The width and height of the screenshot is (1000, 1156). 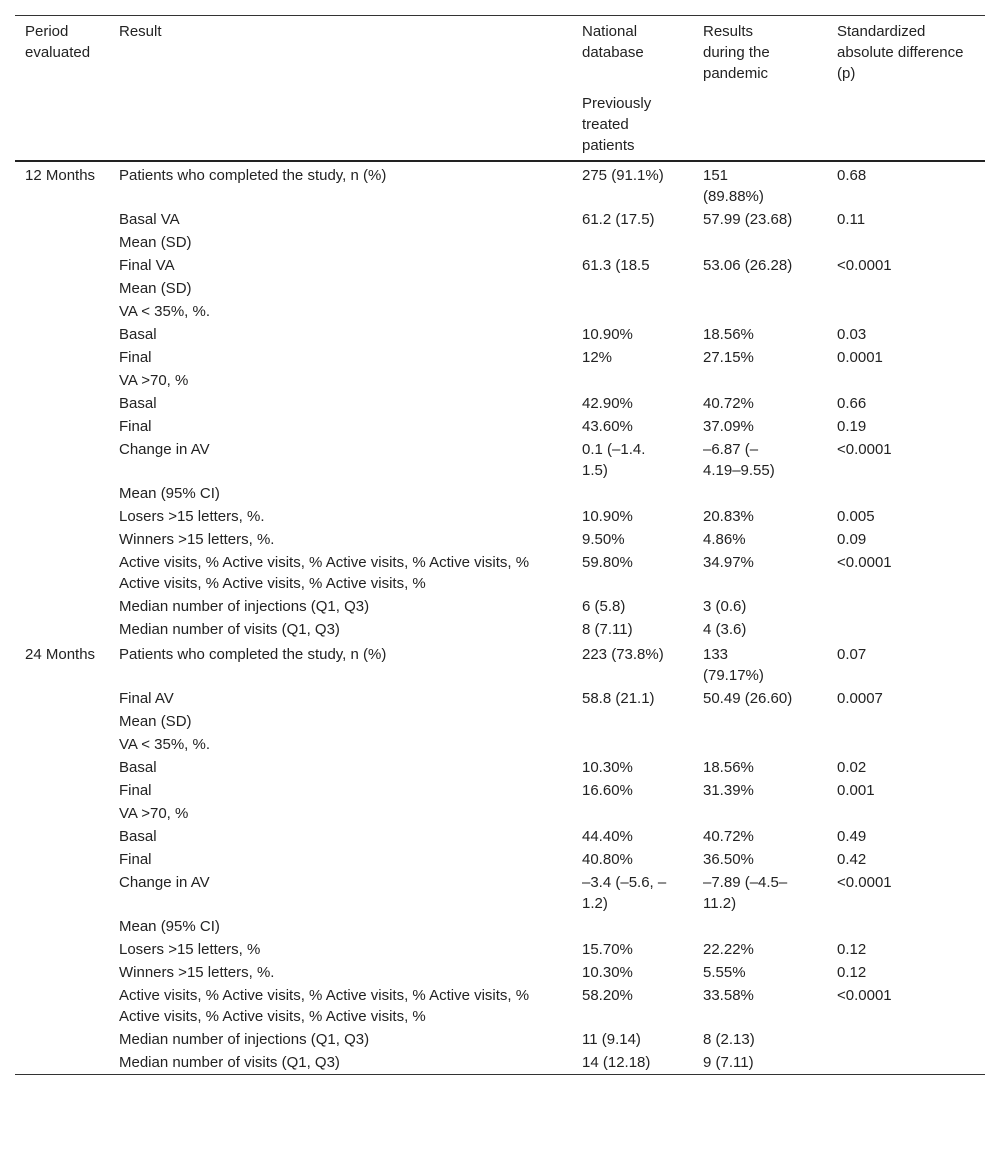 I want to click on national-cell: 61.2 (17.5), so click(x=618, y=219).